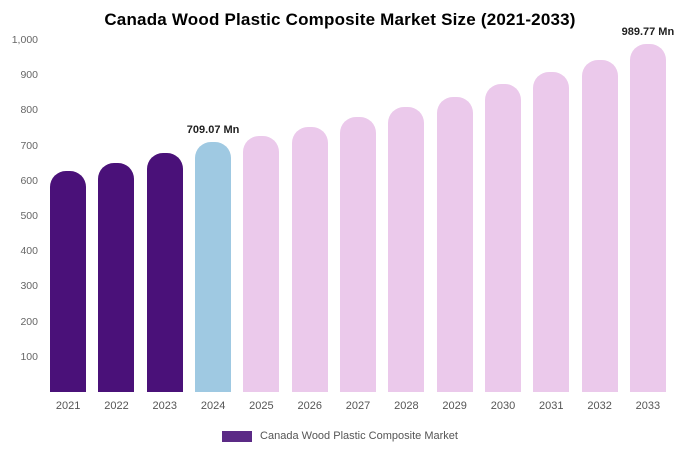  Describe the element at coordinates (237, 436) in the screenshot. I see `legend-swatch` at that location.